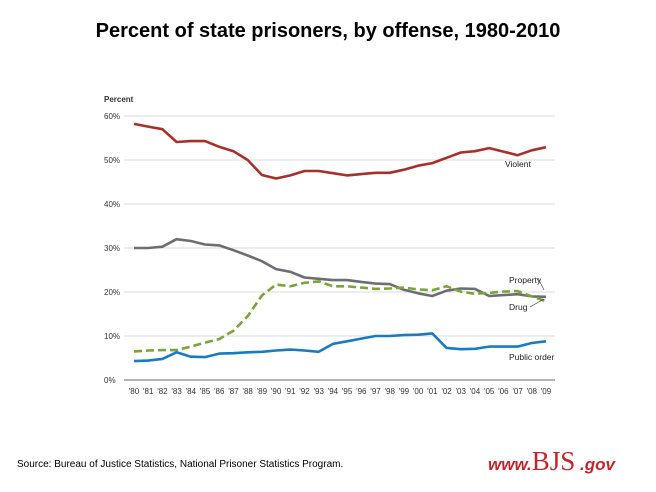 The width and height of the screenshot is (656, 492). What do you see at coordinates (518, 164) in the screenshot?
I see `series-label: Violent` at bounding box center [518, 164].